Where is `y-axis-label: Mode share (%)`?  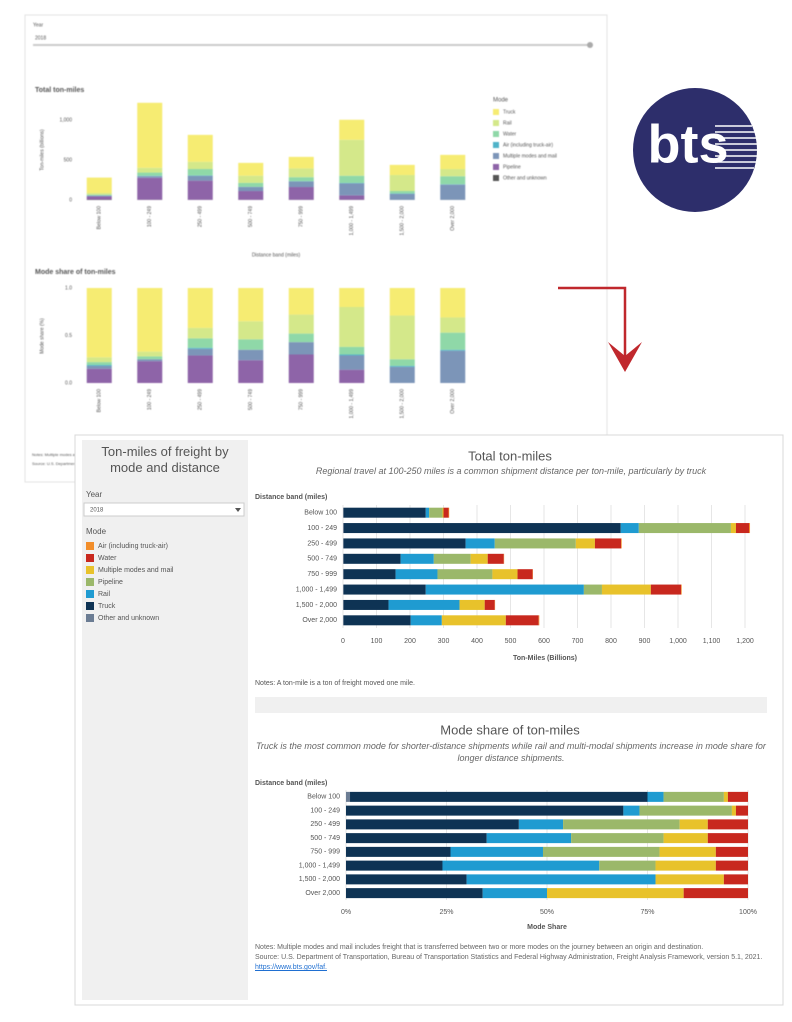 y-axis-label: Mode share (%) is located at coordinates (42, 336).